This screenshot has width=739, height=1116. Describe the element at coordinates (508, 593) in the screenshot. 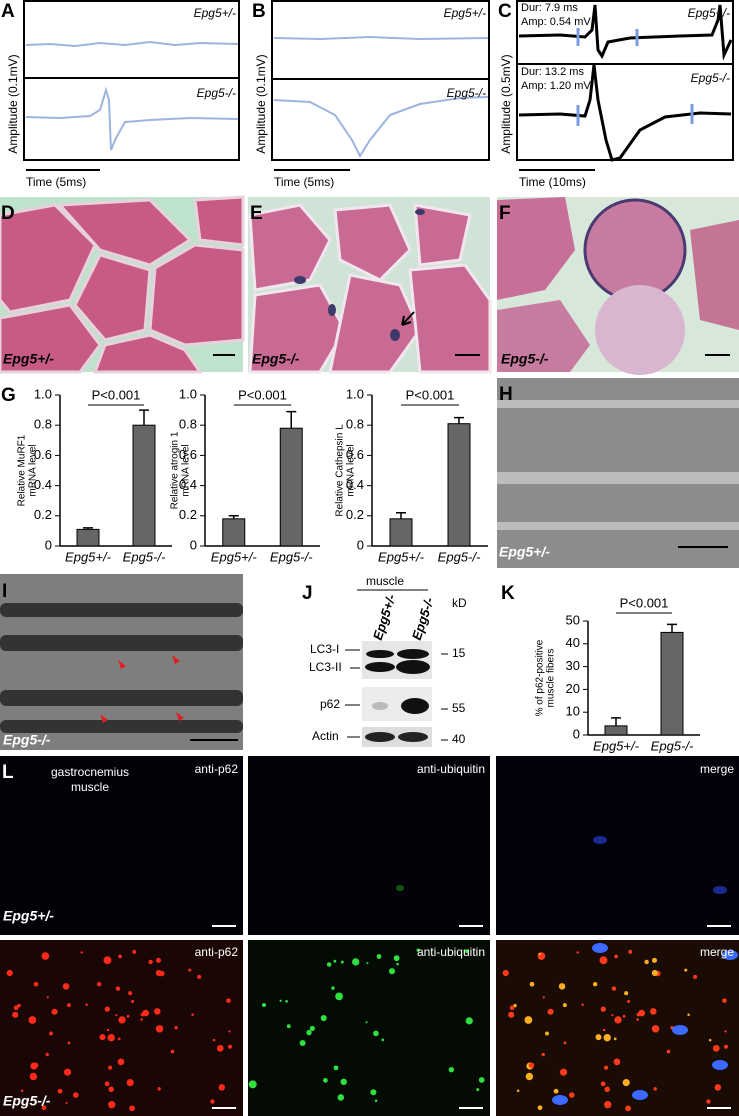

I see `panel-label: K` at that location.